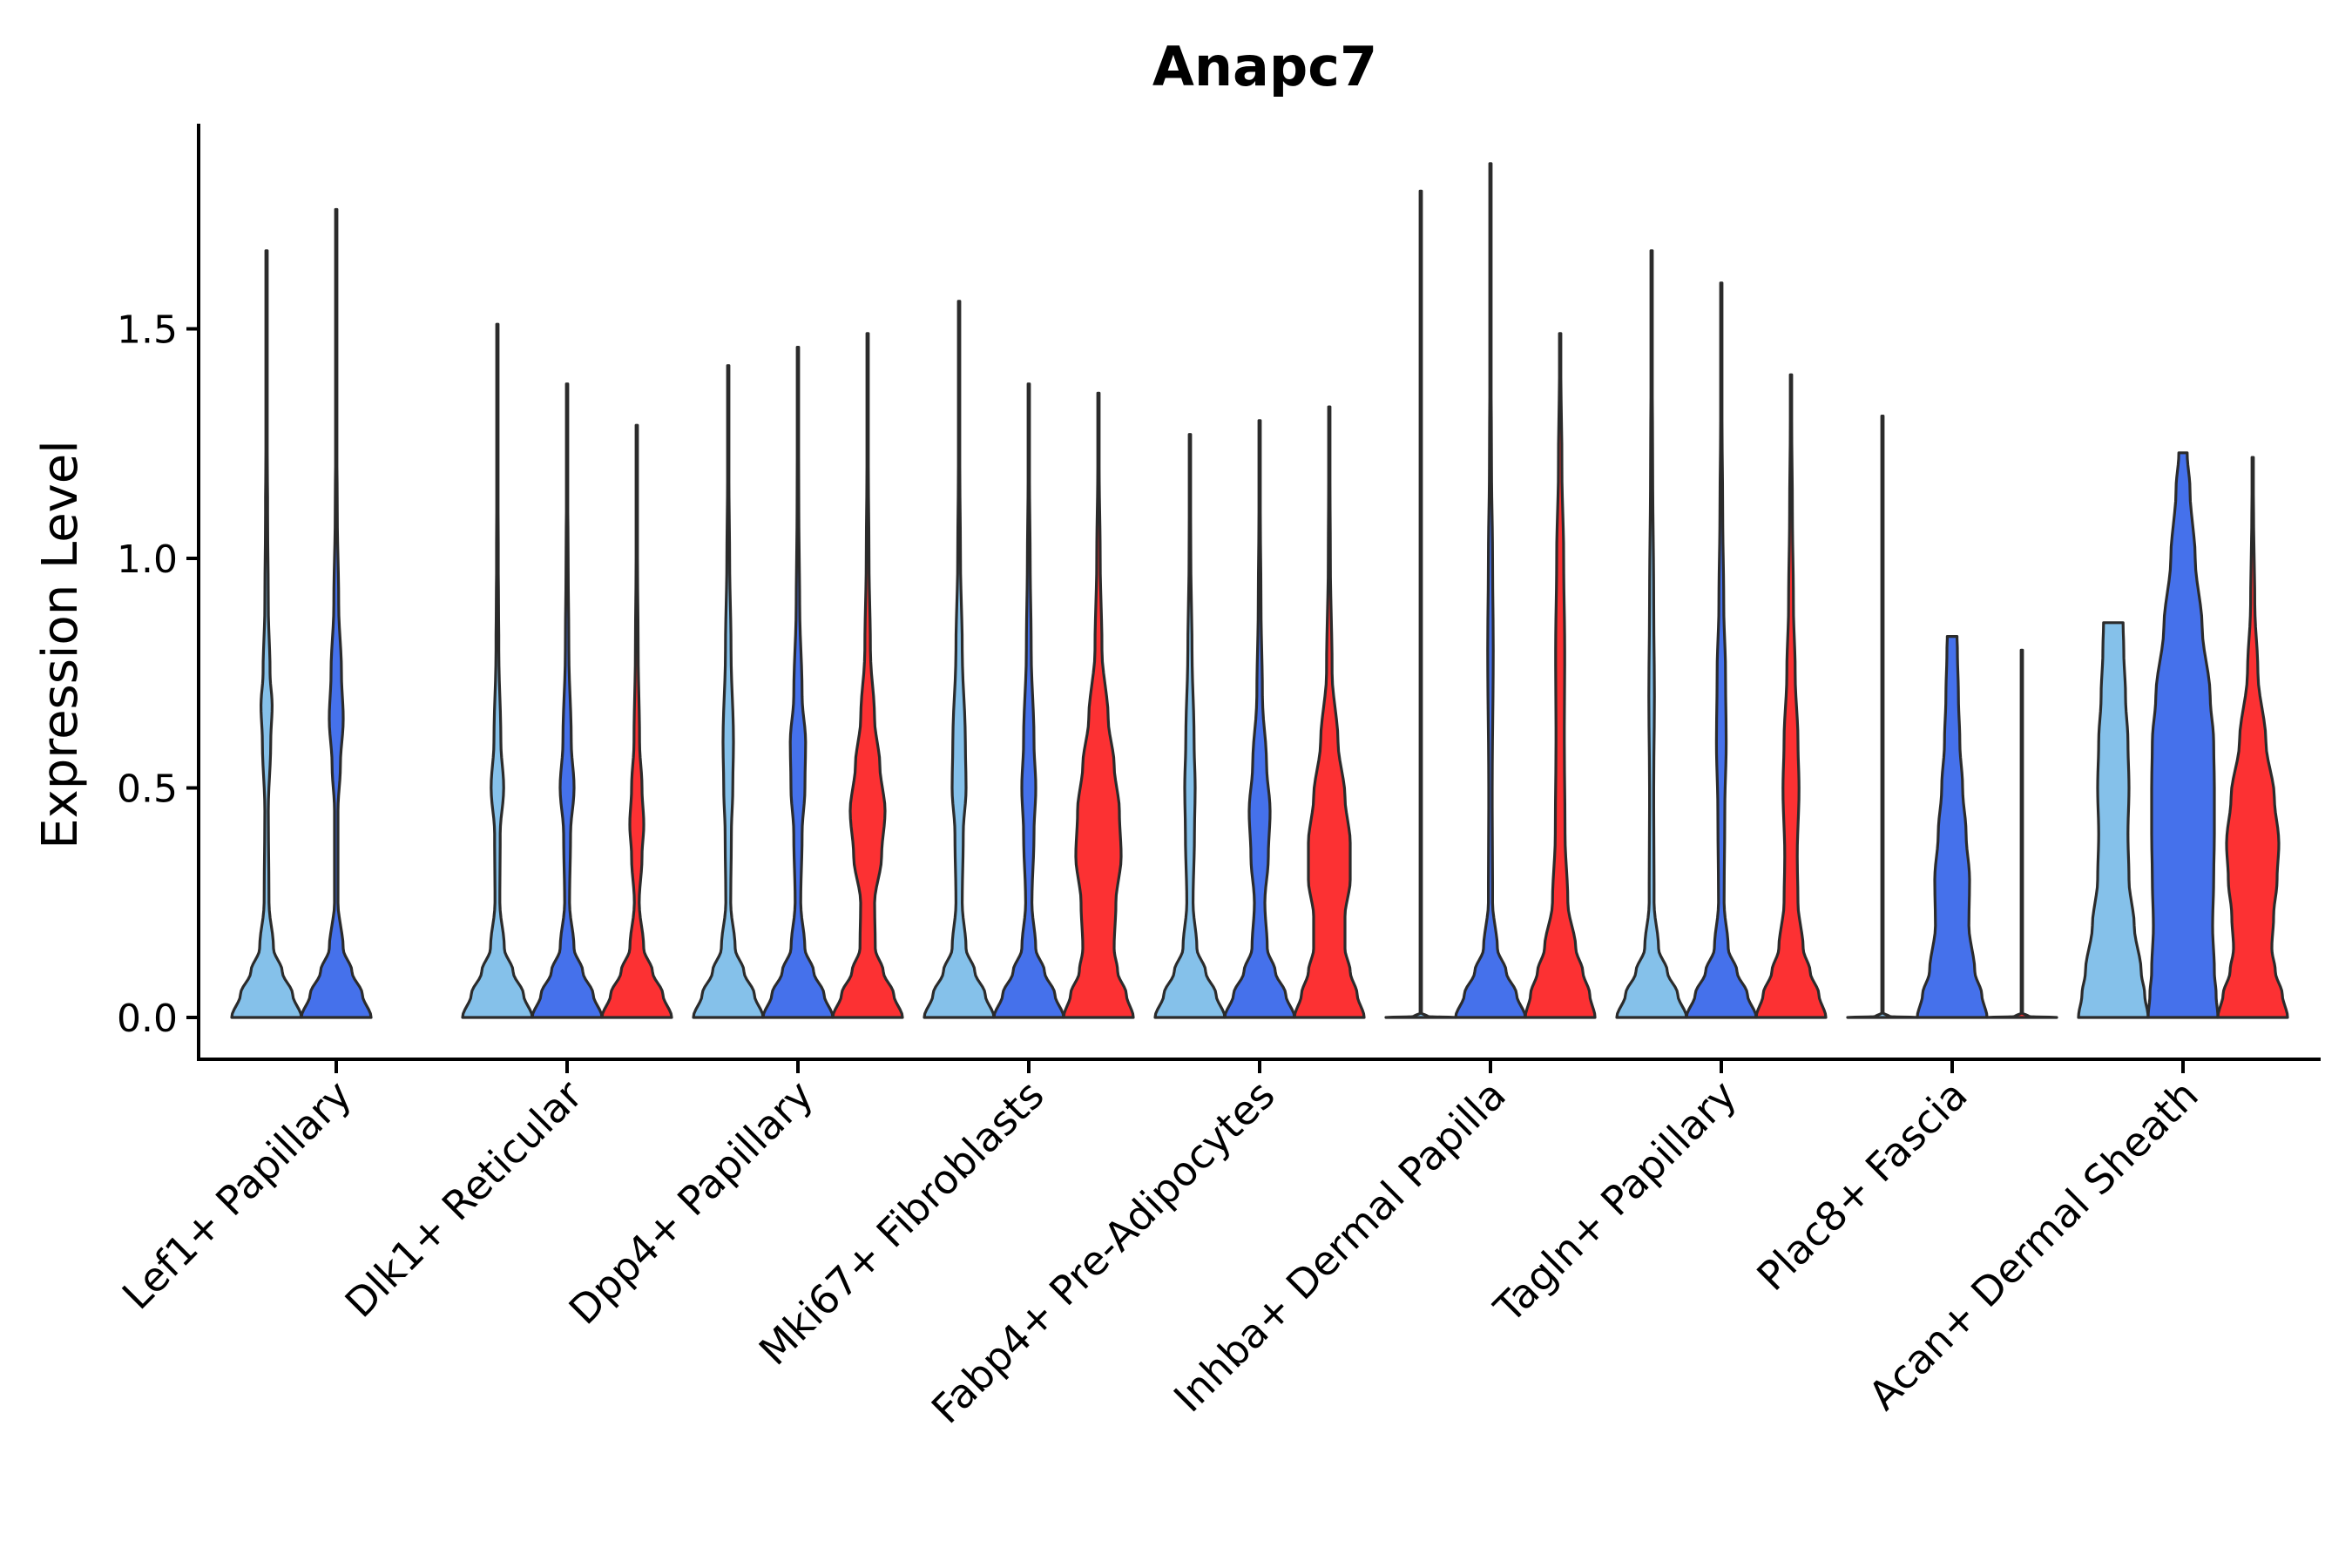 This screenshot has height=1568, width=2352. I want to click on chart-title: Anapc7, so click(1264, 66).